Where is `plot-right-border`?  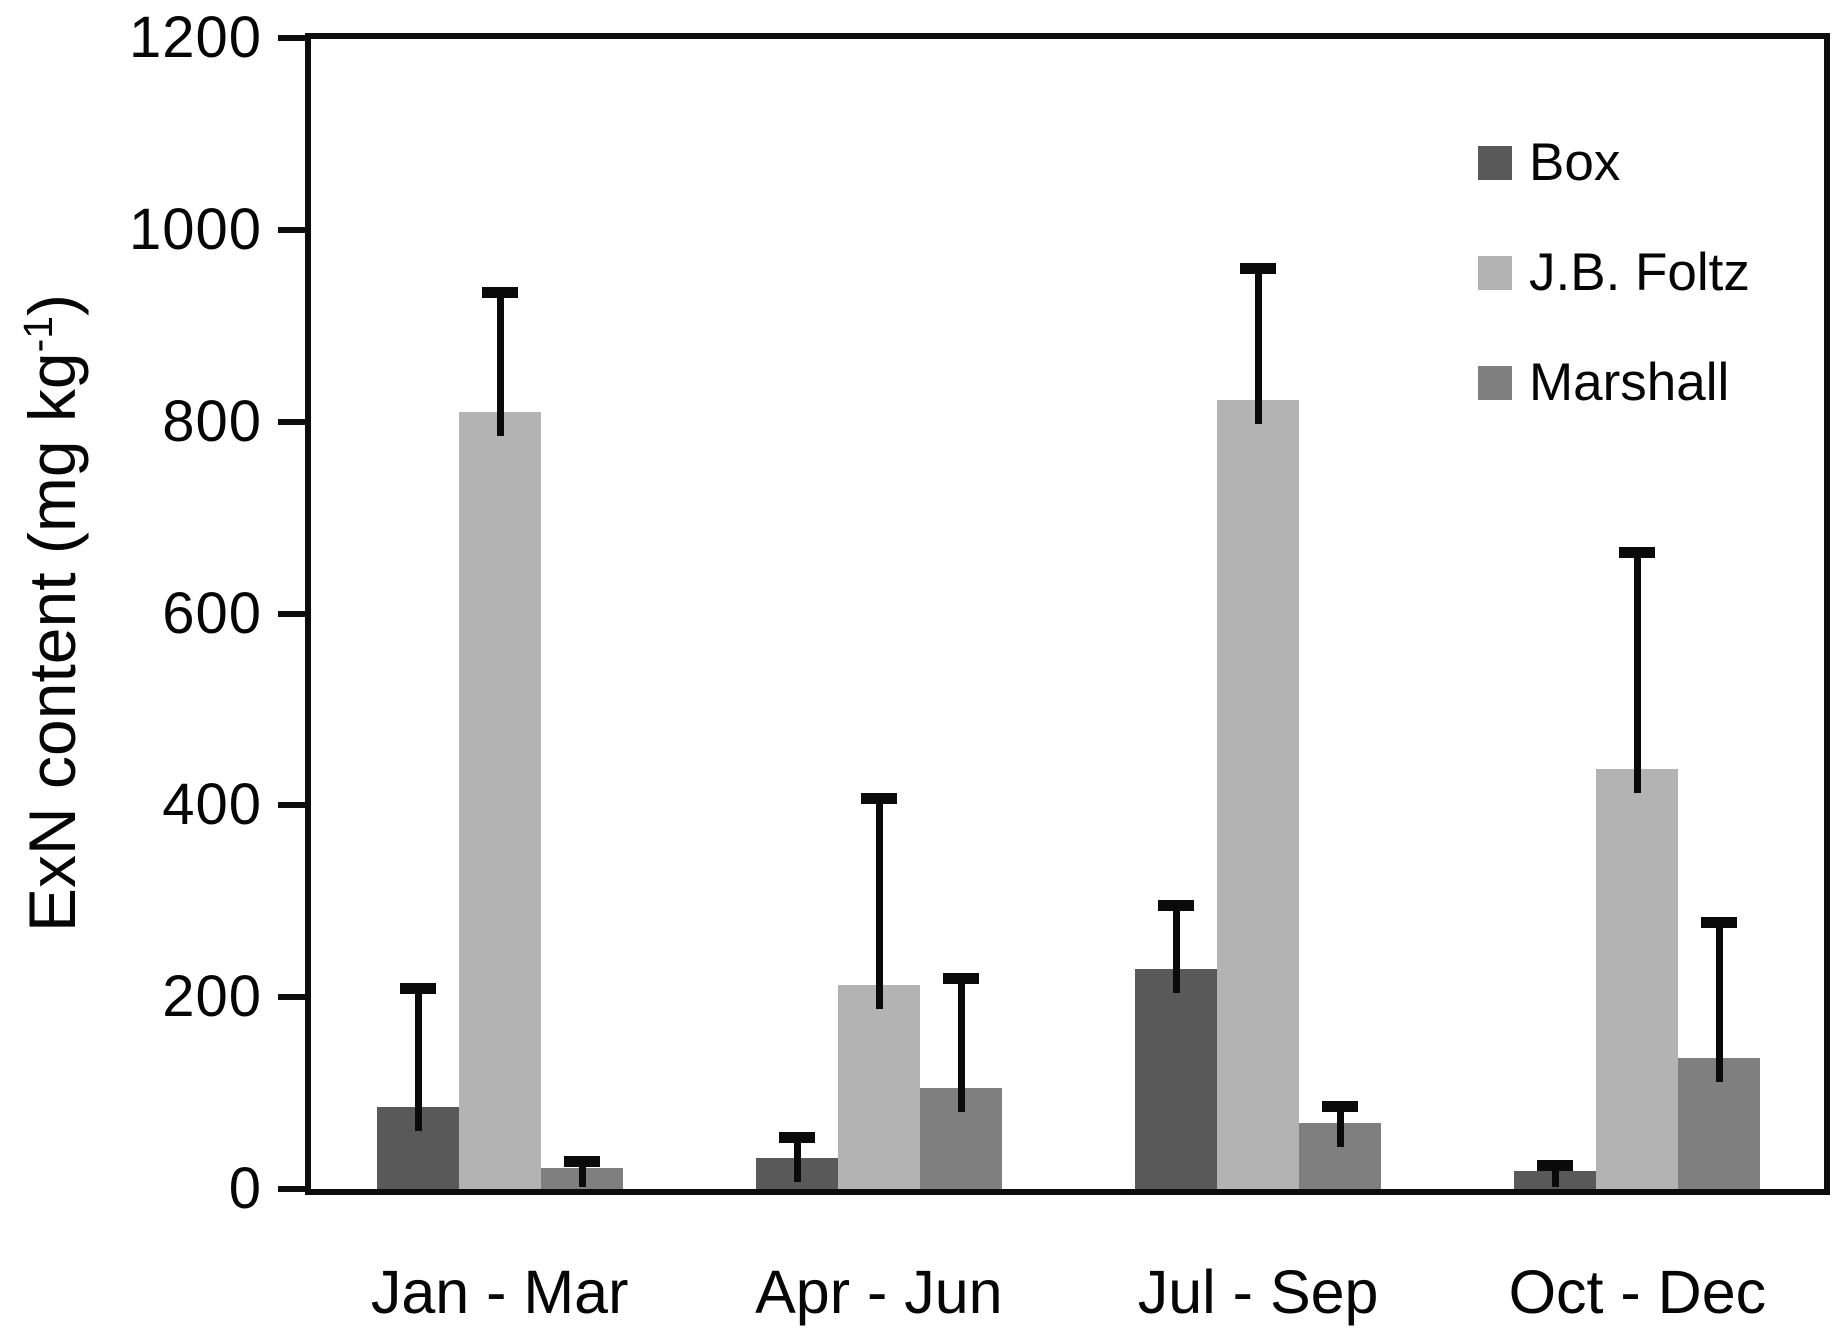 plot-right-border is located at coordinates (1827, 614).